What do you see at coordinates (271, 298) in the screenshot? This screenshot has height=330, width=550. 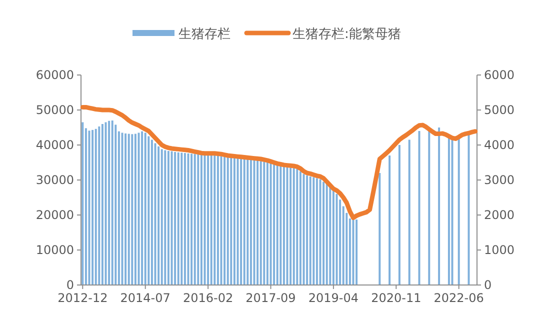 I see `x-tick-label: 2017-09` at bounding box center [271, 298].